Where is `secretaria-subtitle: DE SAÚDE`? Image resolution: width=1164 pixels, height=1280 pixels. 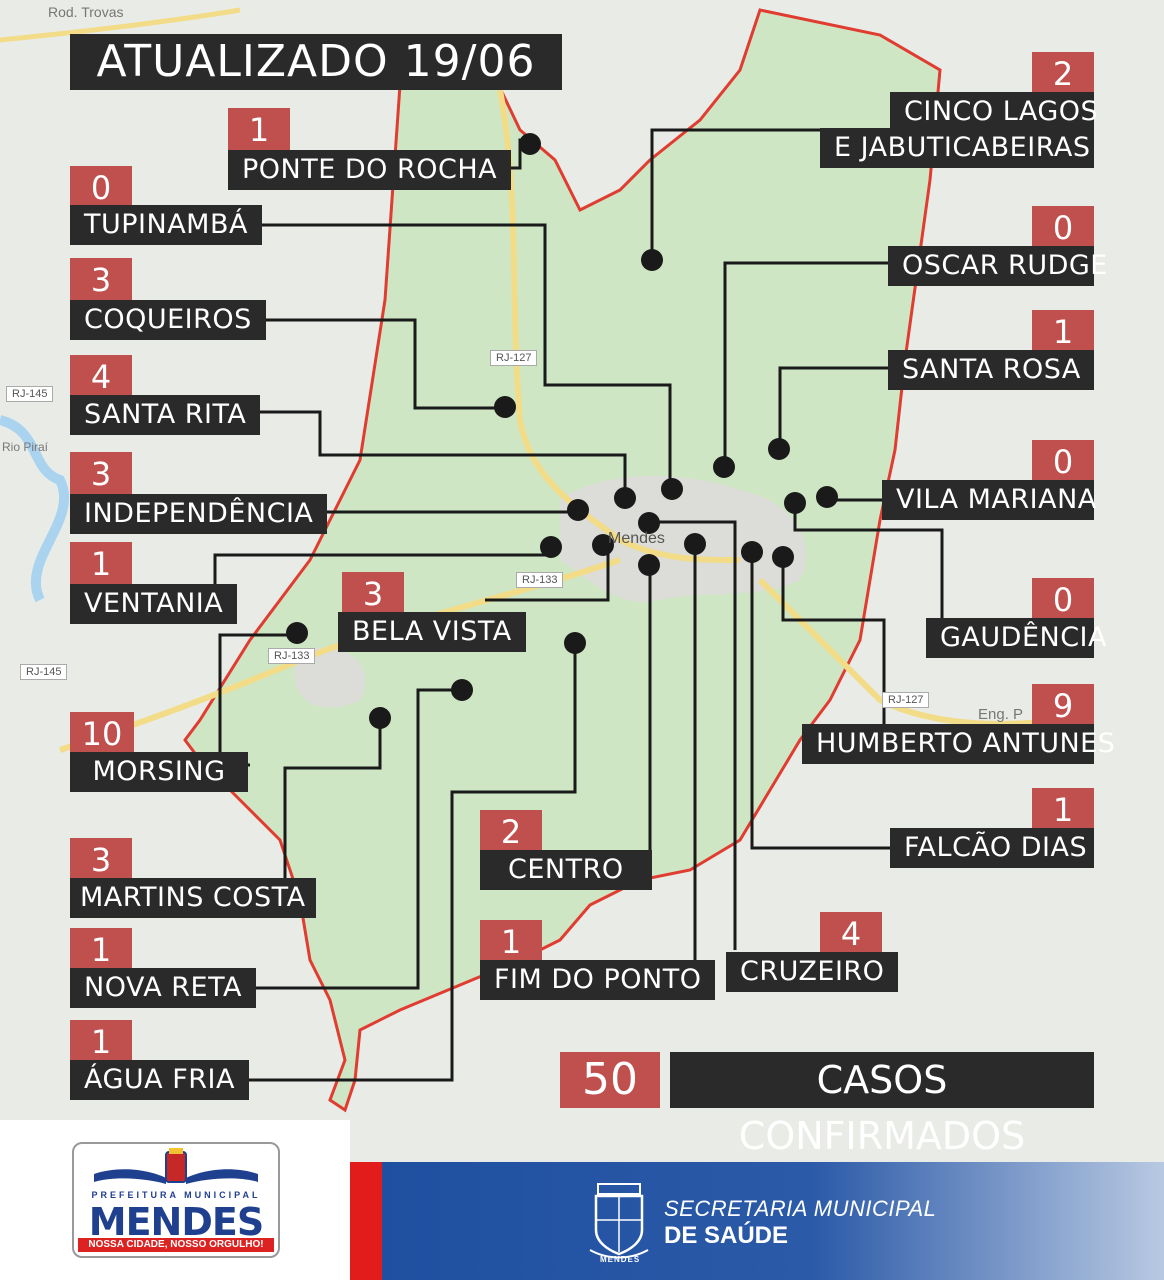
secretaria-subtitle: DE SAÚDE is located at coordinates (726, 1235).